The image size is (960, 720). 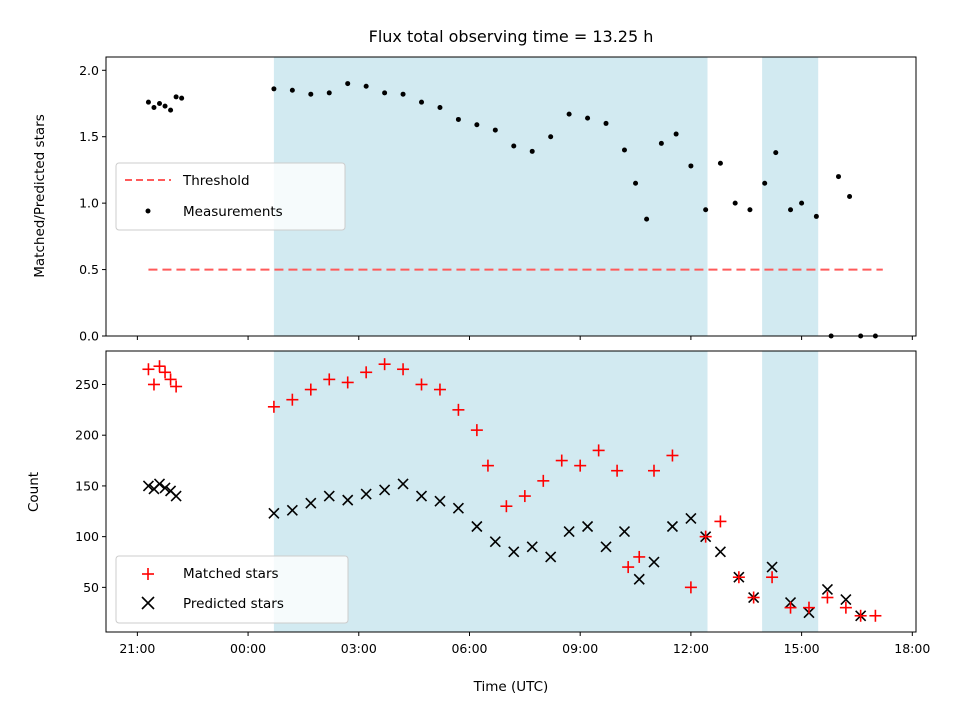 I want to click on x-tick-label: 00:00, so click(x=248, y=648).